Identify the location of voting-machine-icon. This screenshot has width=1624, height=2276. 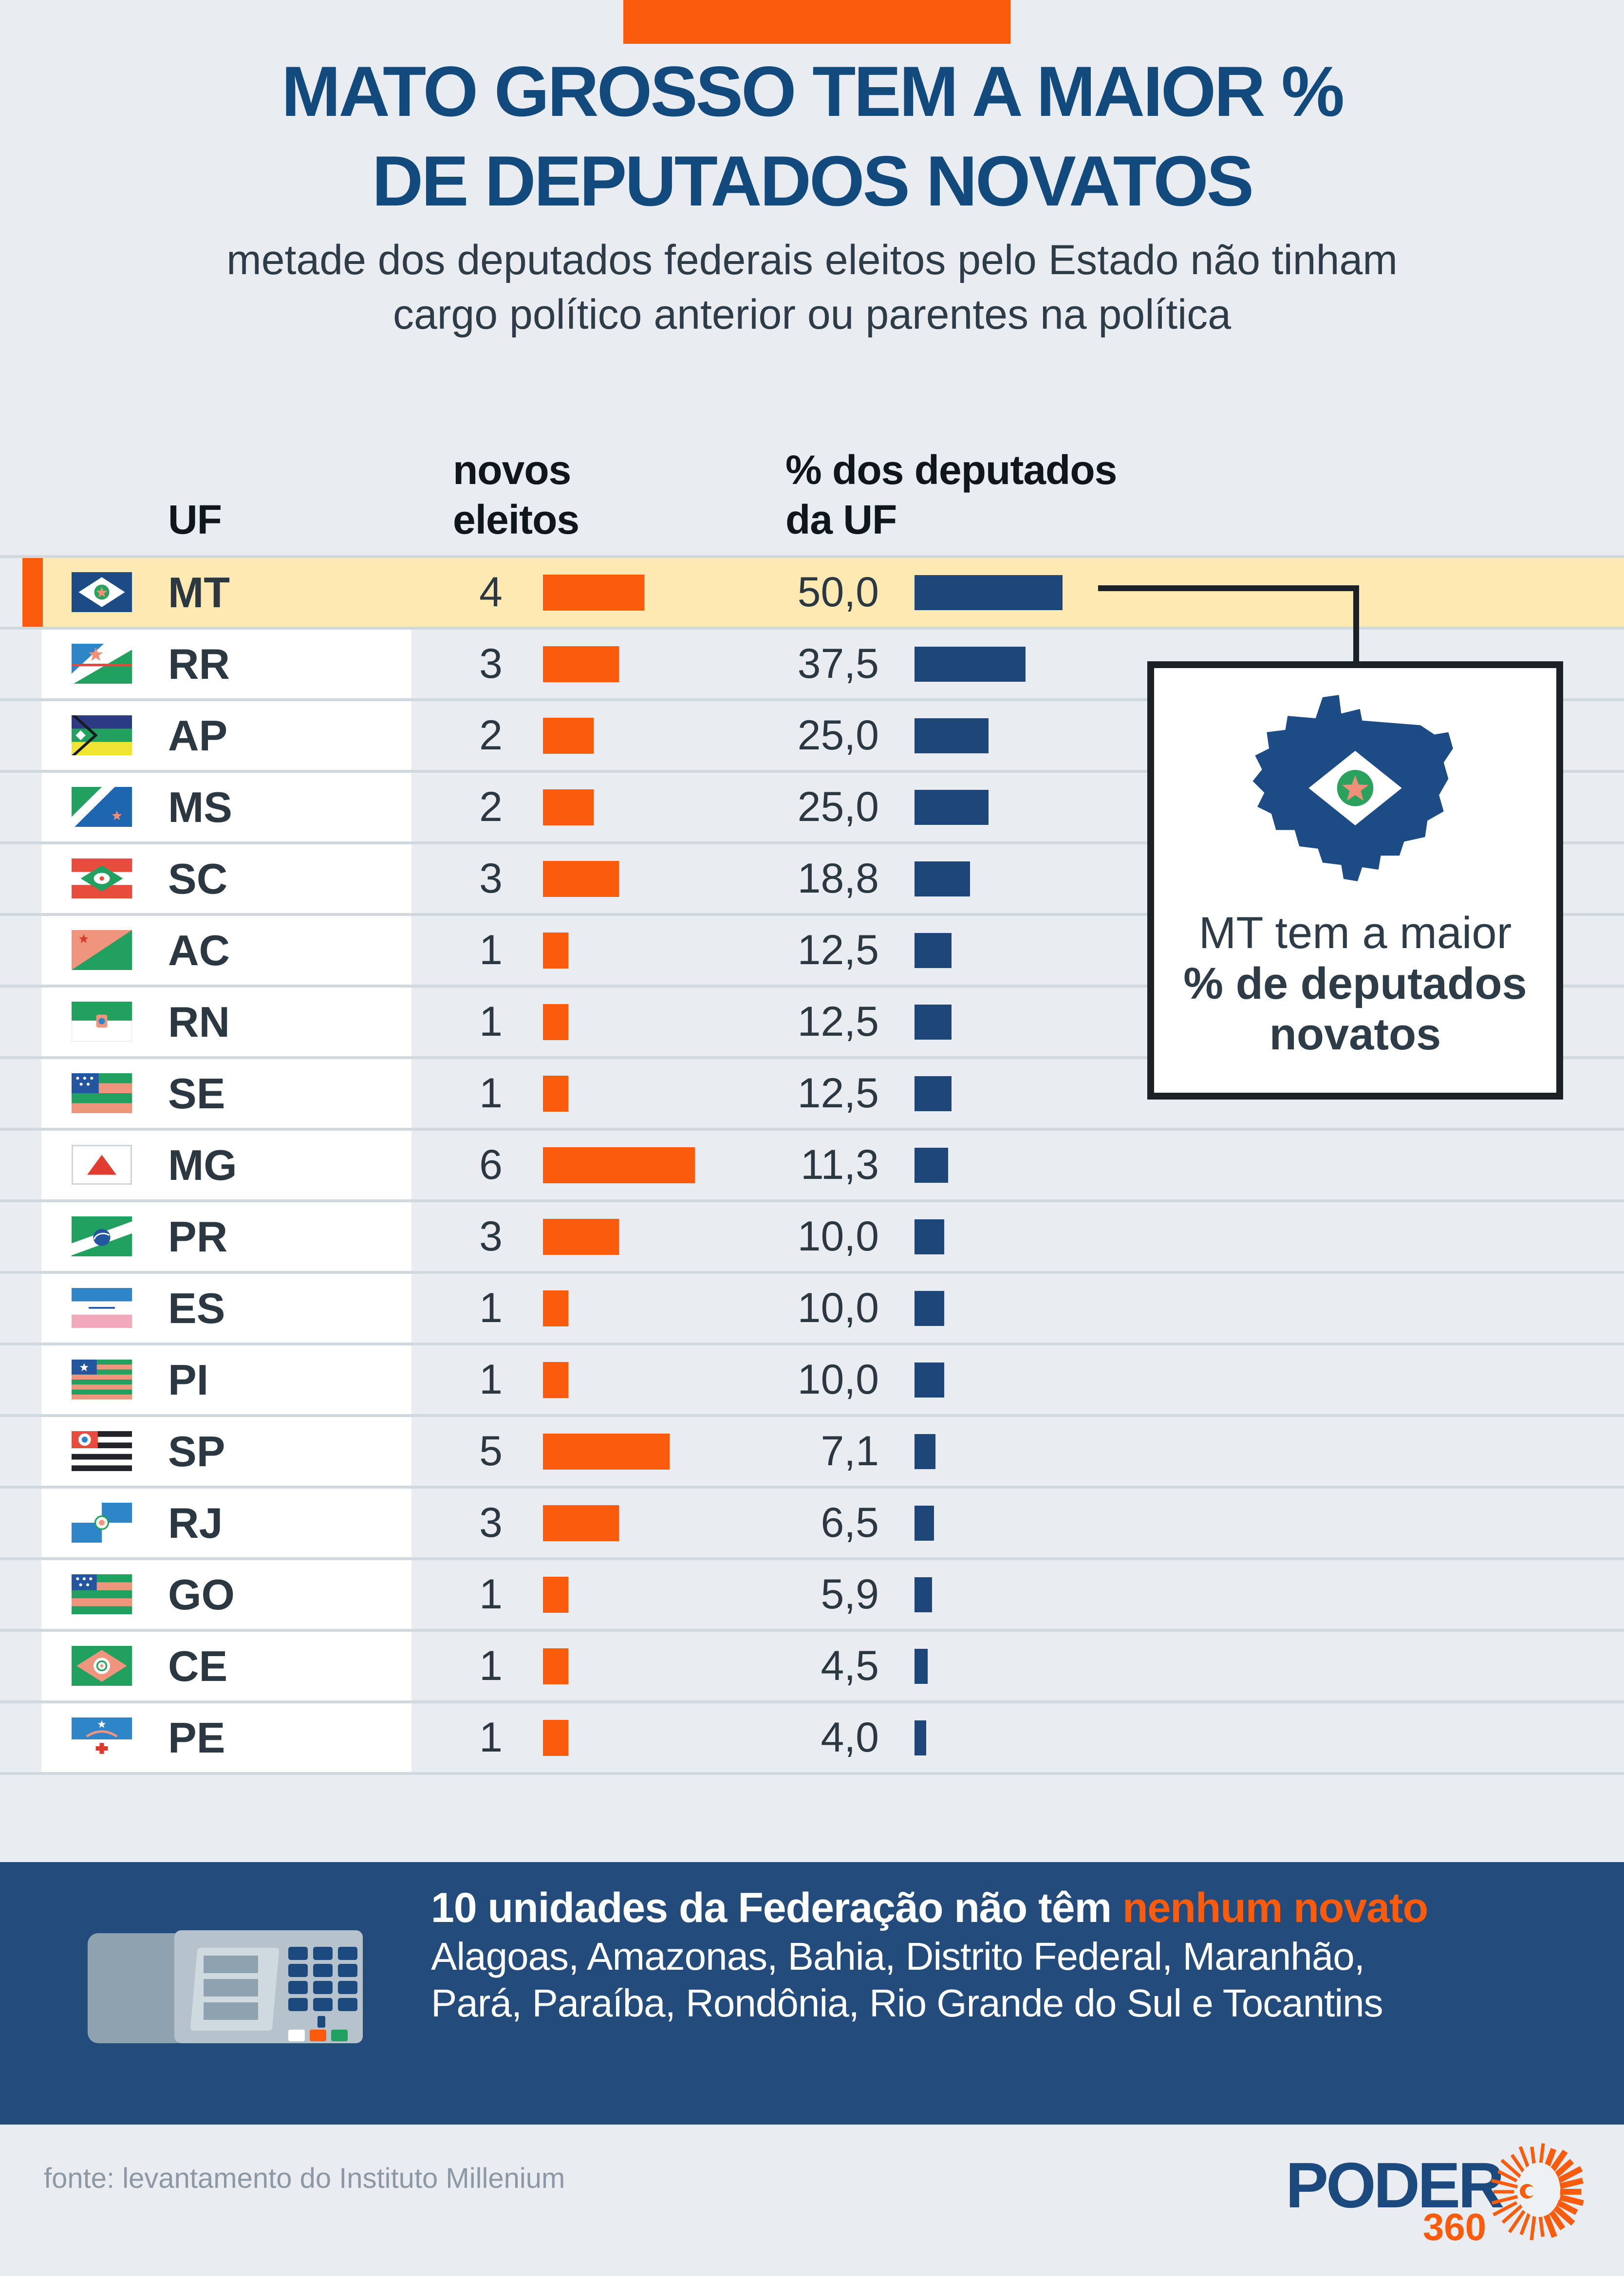
(225, 1986).